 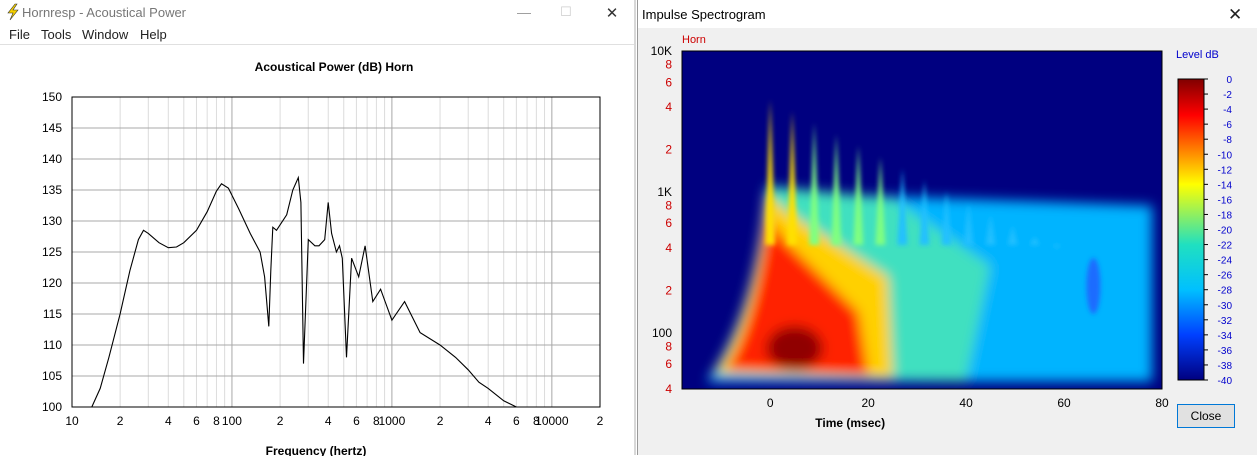 I want to click on colorbar-label: -10, so click(x=1225, y=155).